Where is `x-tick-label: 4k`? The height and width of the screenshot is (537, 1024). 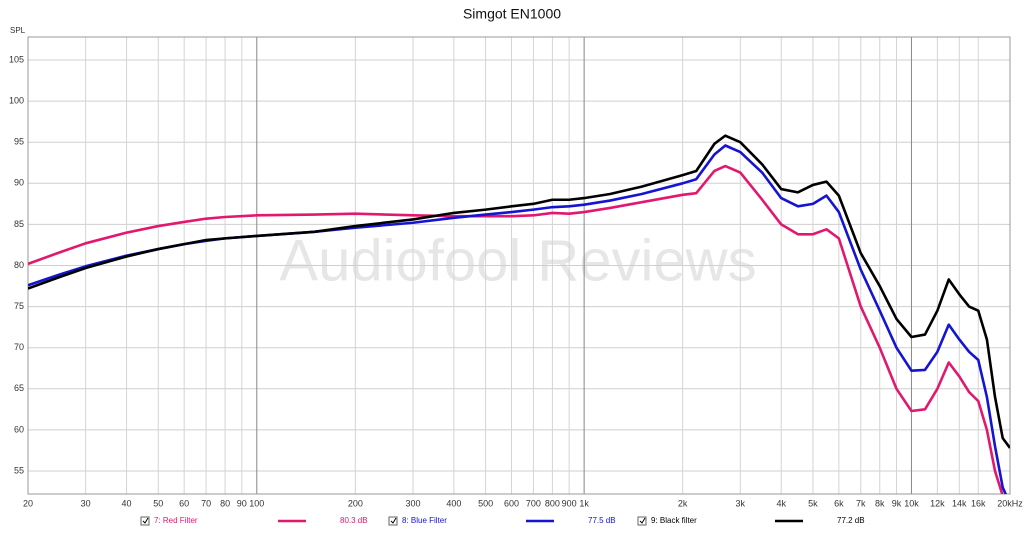 x-tick-label: 4k is located at coordinates (781, 503).